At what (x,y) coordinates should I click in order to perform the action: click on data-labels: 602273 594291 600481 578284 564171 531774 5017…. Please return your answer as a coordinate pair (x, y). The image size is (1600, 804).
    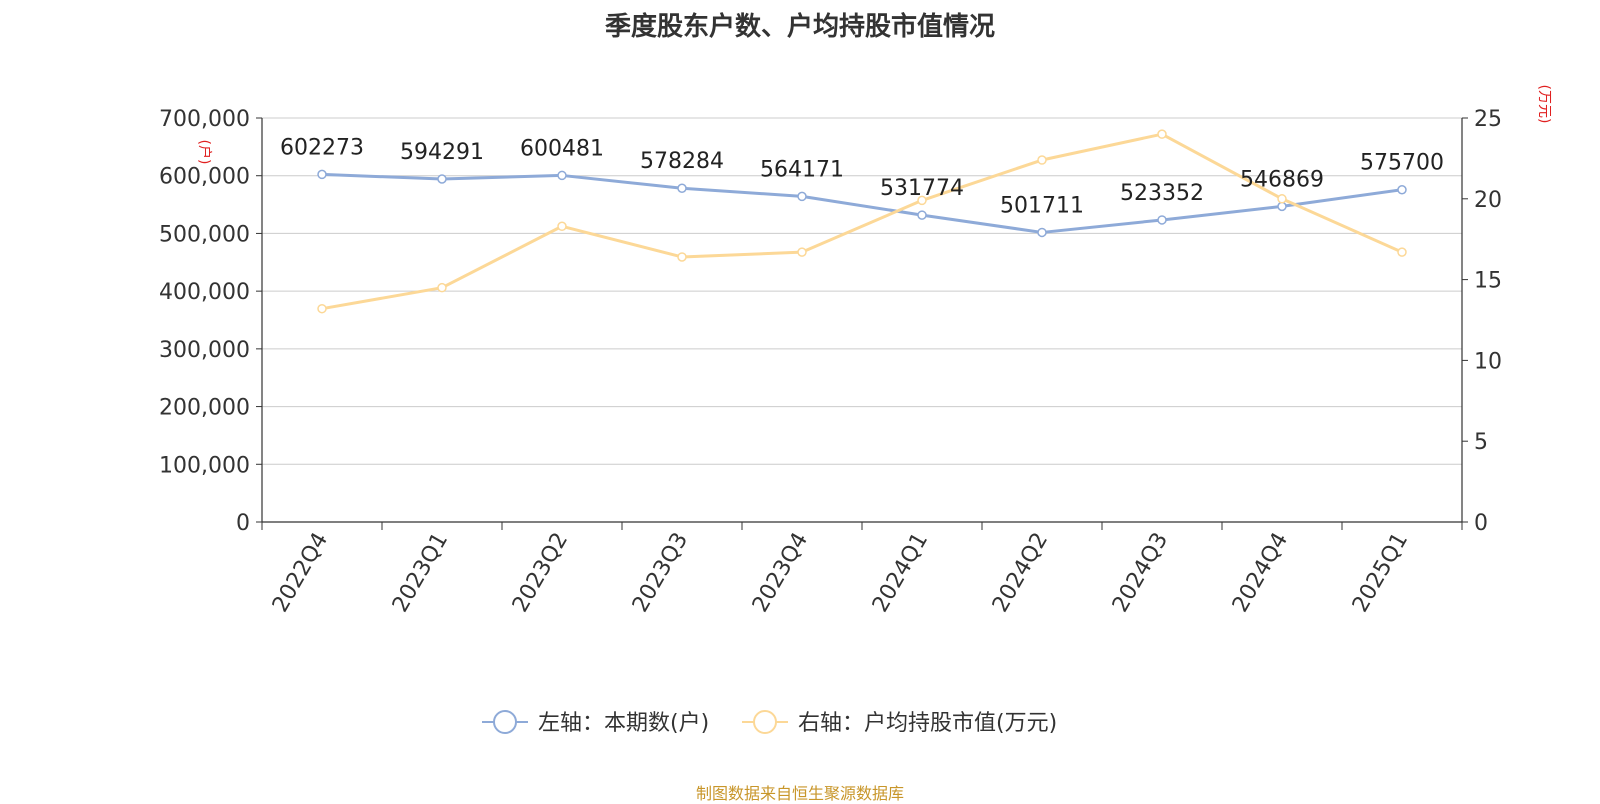
    Looking at the image, I should click on (862, 176).